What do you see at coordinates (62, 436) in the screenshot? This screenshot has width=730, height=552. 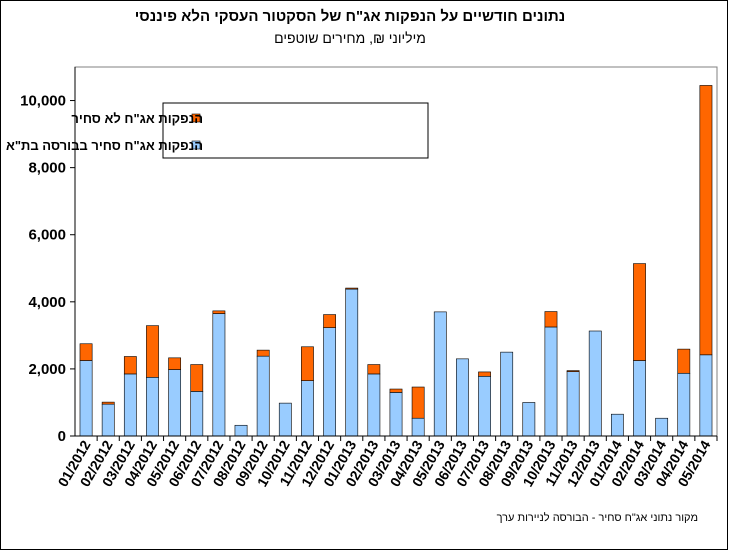 I see `y-tick-label: 0` at bounding box center [62, 436].